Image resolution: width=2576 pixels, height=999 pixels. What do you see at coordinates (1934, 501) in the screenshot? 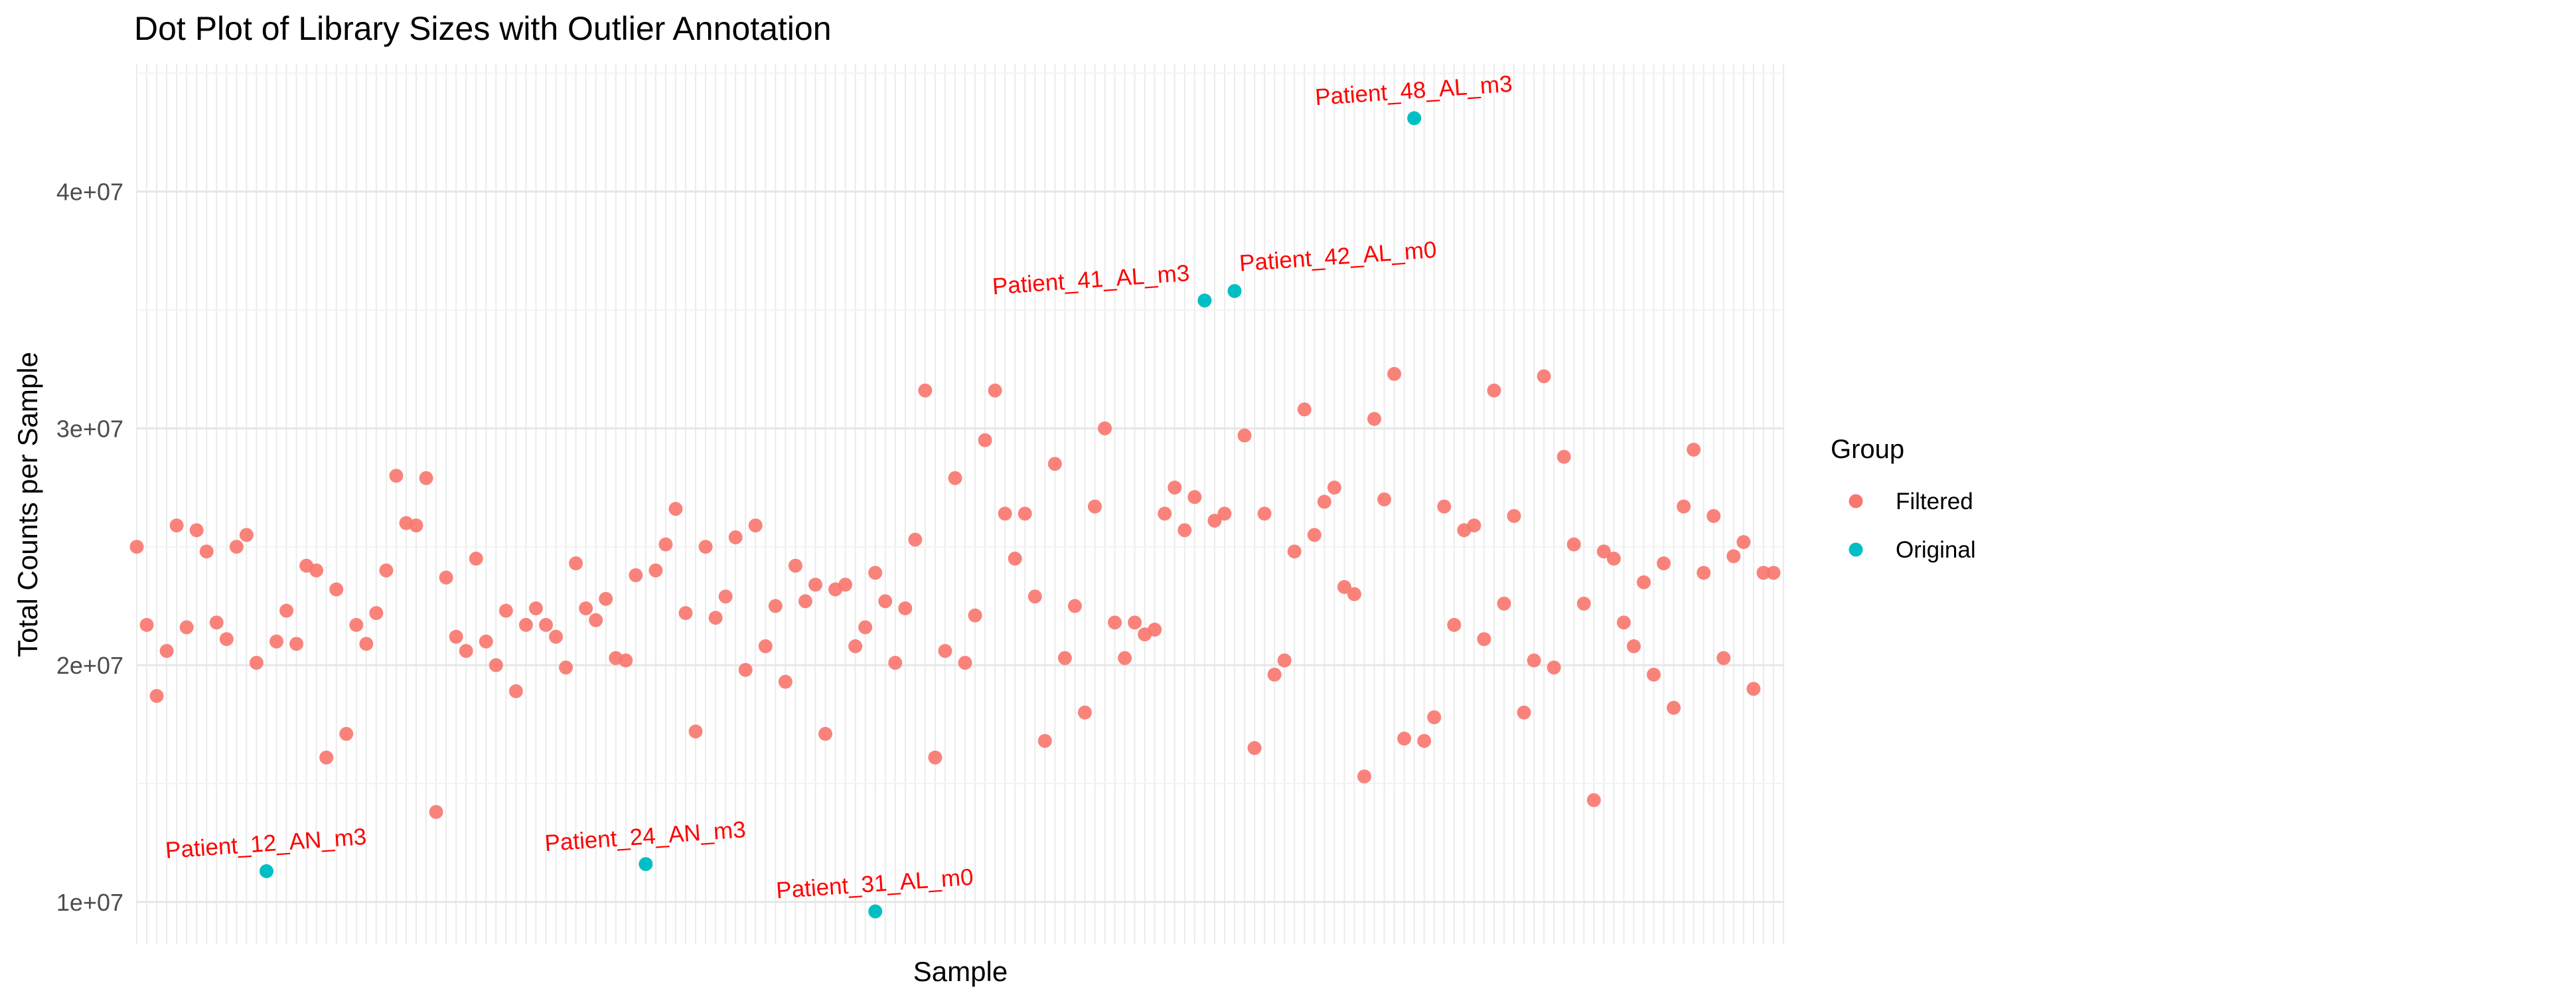
I see `legend-label: Filtered` at bounding box center [1934, 501].